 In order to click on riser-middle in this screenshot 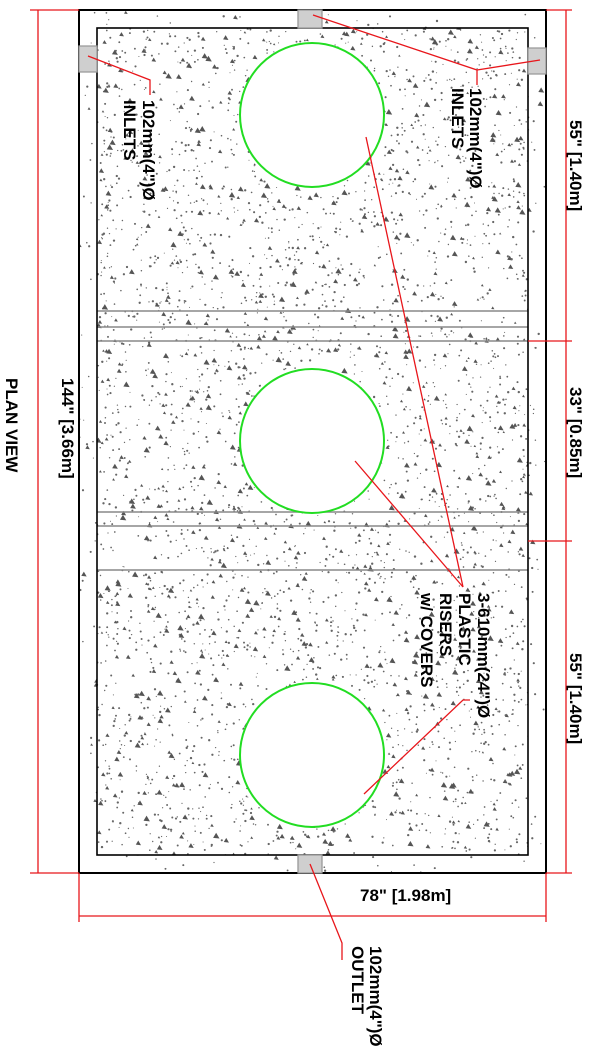, I will do `click(312, 441)`.